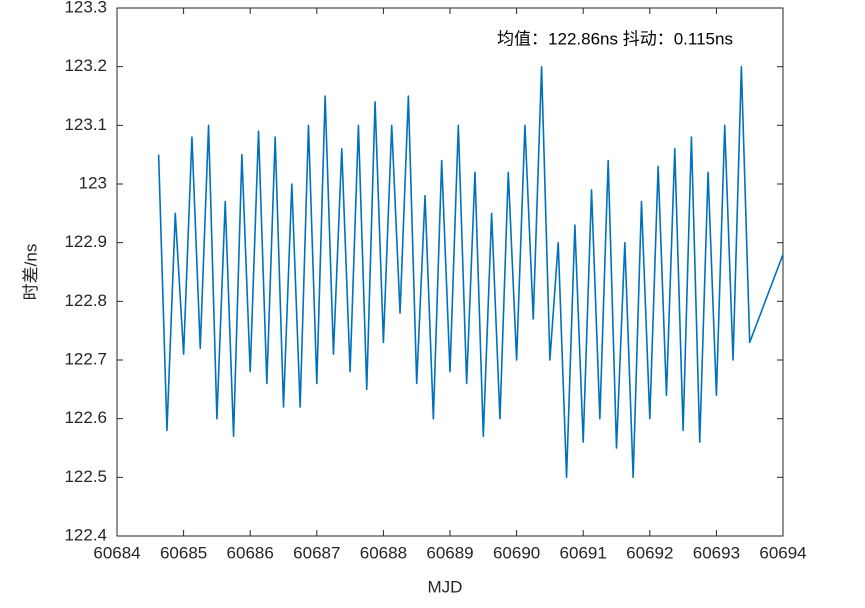 Image resolution: width=865 pixels, height=608 pixels. What do you see at coordinates (649, 552) in the screenshot?
I see `x-tick-label: 60692` at bounding box center [649, 552].